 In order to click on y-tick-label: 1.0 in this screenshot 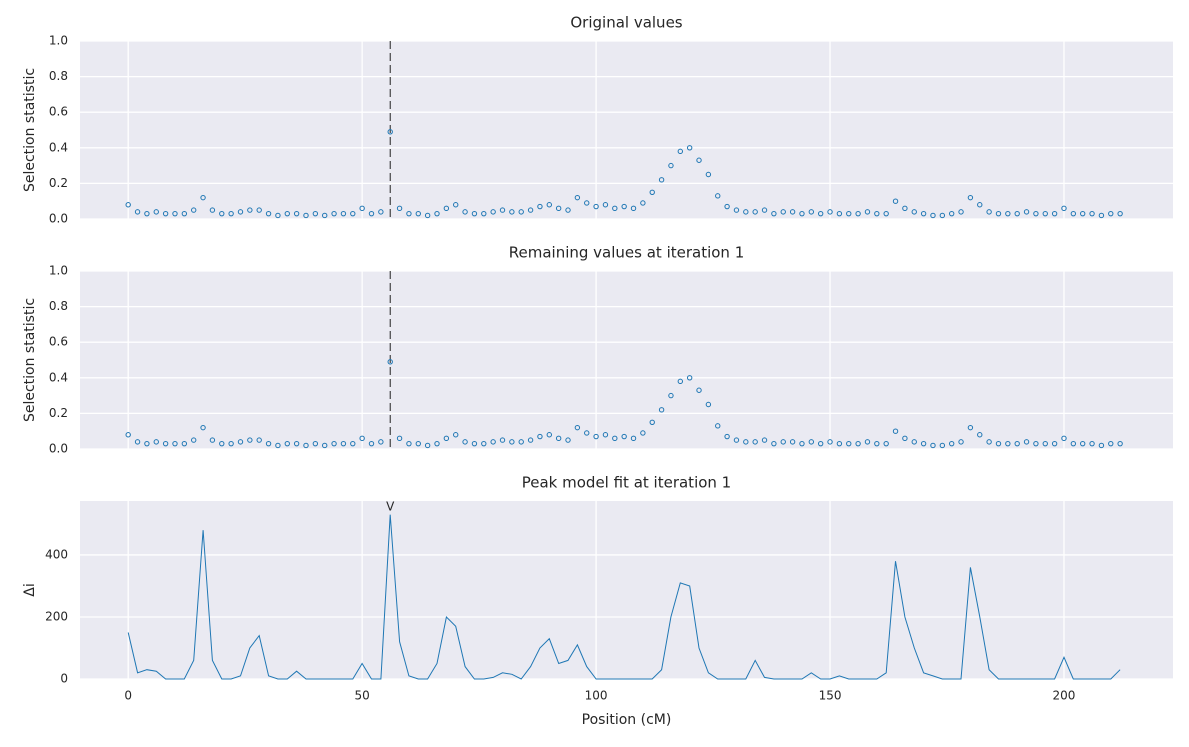, I will do `click(58, 41)`.